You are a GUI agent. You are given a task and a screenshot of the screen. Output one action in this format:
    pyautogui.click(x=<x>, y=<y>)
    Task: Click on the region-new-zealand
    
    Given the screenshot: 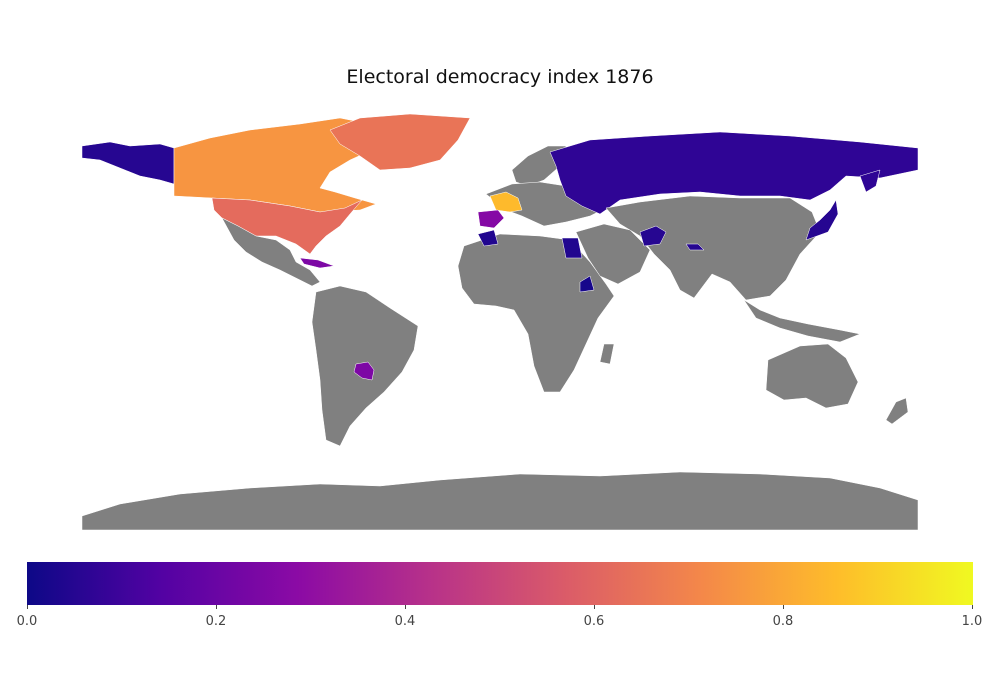 What is the action you would take?
    pyautogui.click(x=897, y=411)
    